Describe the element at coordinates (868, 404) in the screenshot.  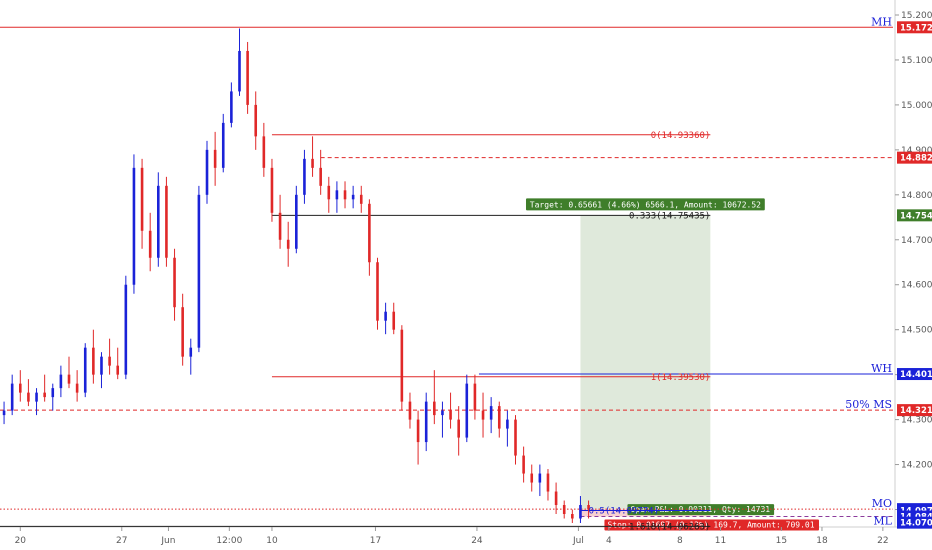
I see `level-name-label: 50% MS` at that location.